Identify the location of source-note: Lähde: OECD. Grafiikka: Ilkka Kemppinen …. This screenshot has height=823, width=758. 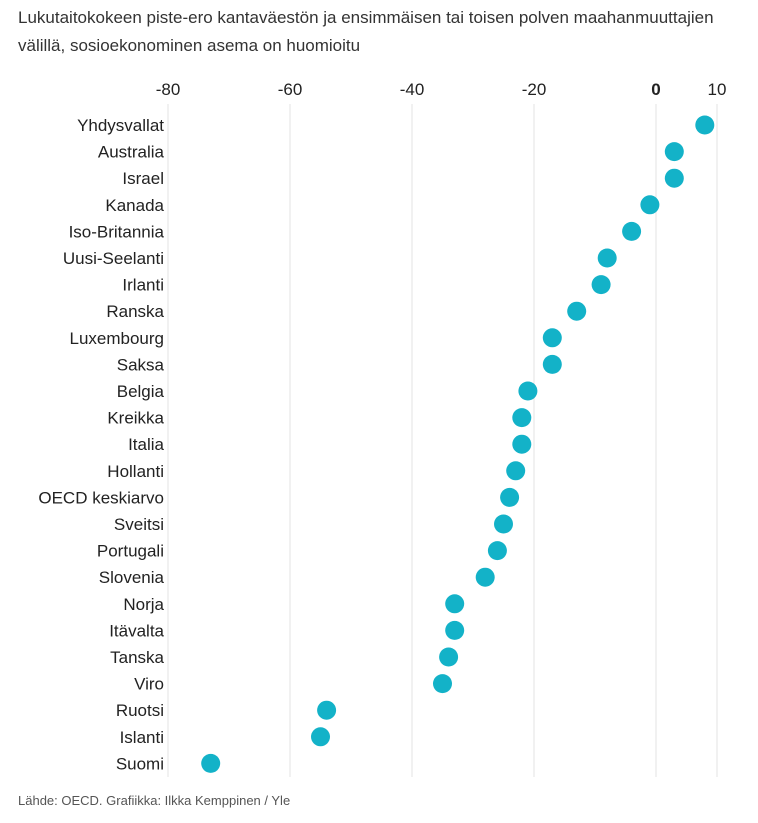
(154, 800).